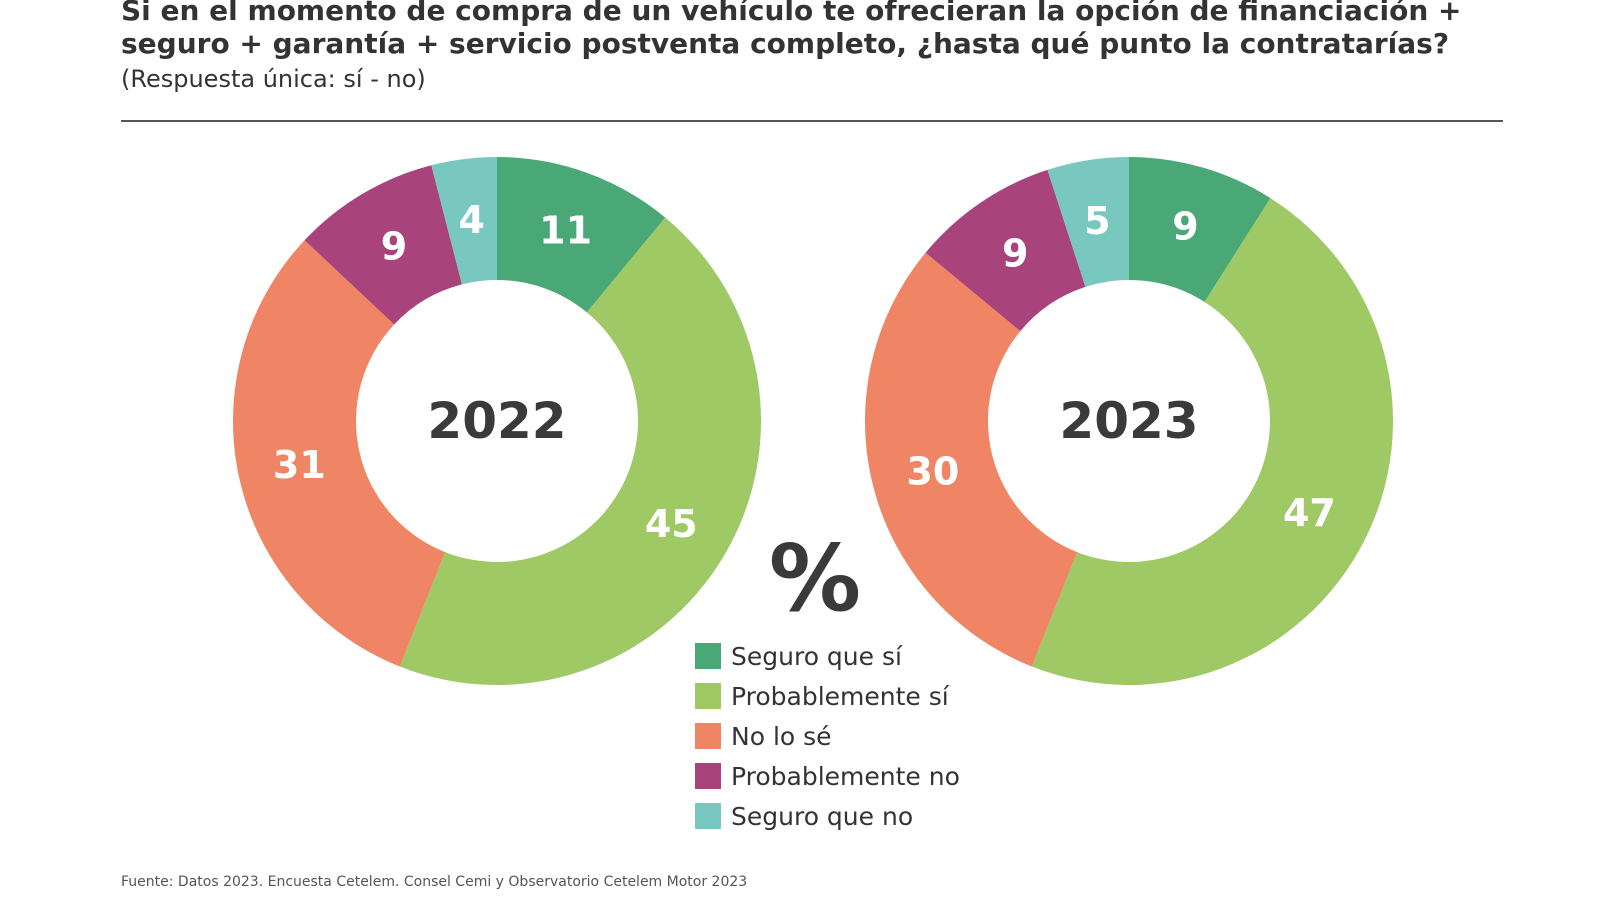  I want to click on legend-label: No lo sé, so click(781, 736).